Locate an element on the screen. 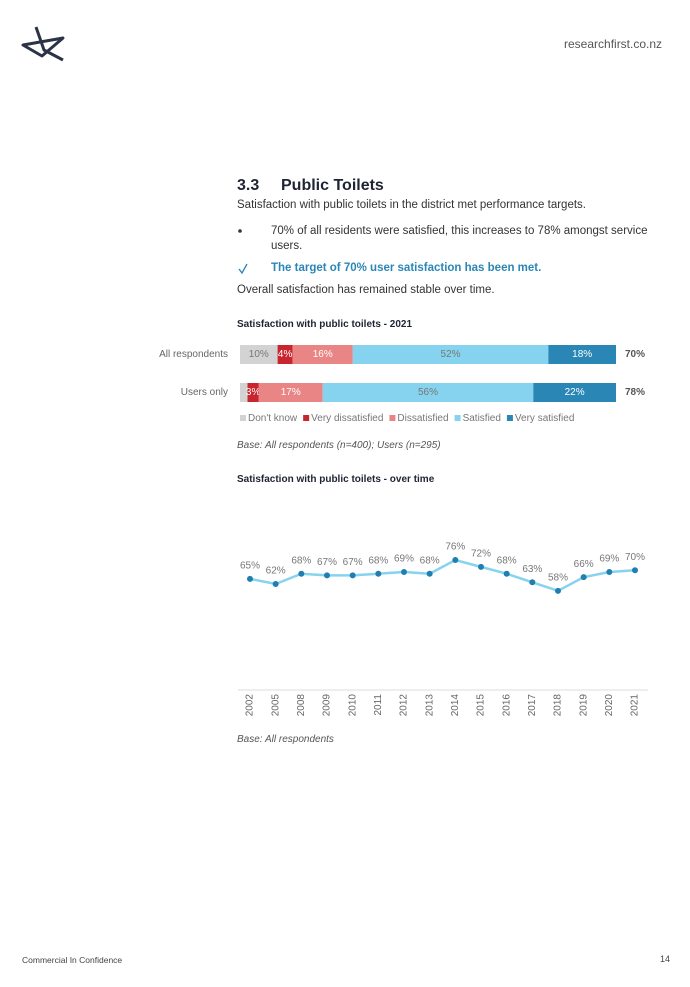 This screenshot has width=690, height=987. x-tick-label: 2009 is located at coordinates (327, 705).